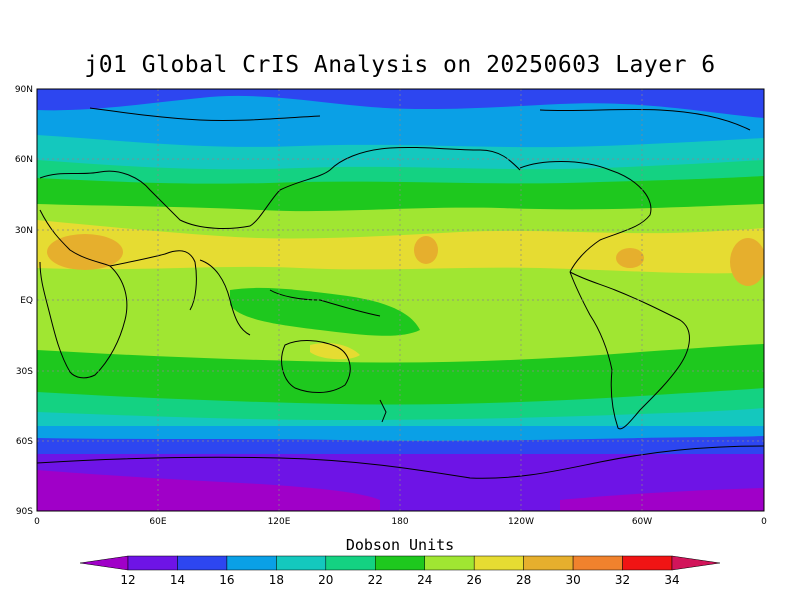 The width and height of the screenshot is (800, 600). Describe the element at coordinates (426, 250) in the screenshot. I see `band-30-pacific` at that location.